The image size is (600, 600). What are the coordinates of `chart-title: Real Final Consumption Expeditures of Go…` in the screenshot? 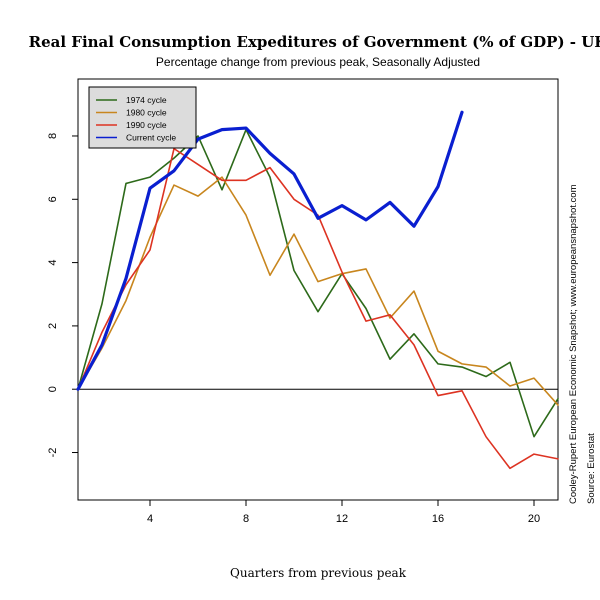 It's located at (314, 42).